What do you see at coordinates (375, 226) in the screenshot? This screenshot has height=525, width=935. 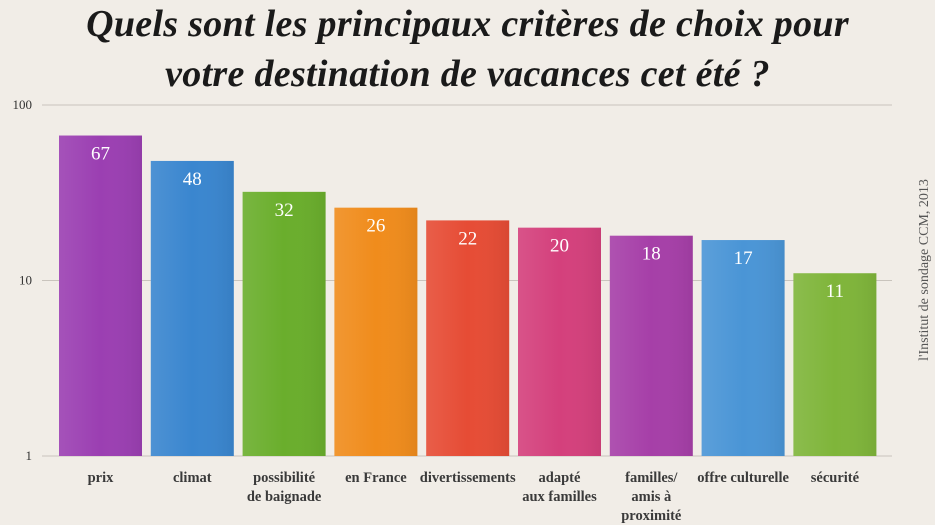 I see `bar-value-label: 26` at bounding box center [375, 226].